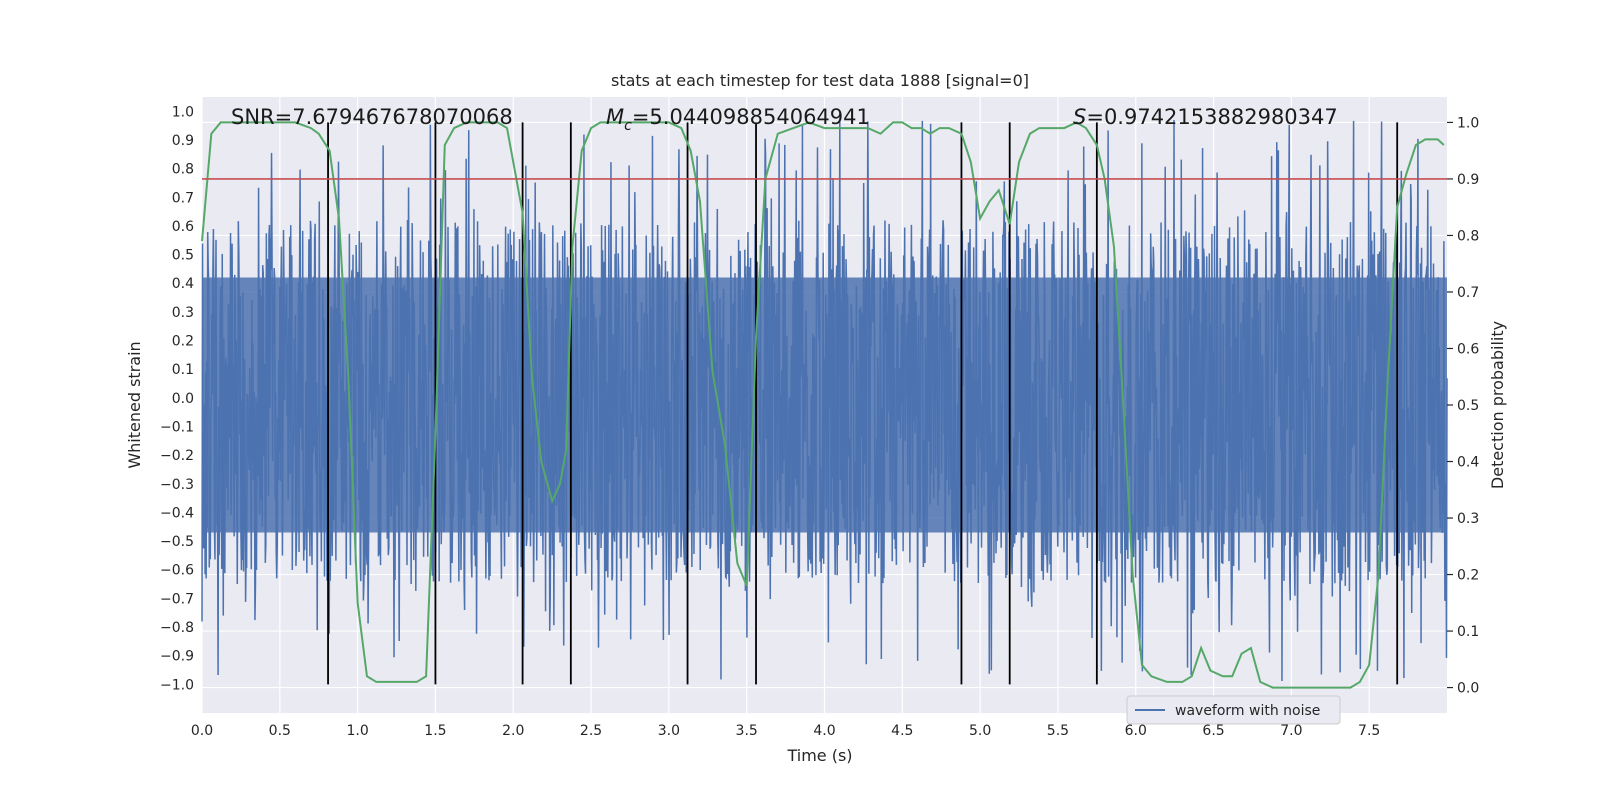 This screenshot has height=800, width=1600. What do you see at coordinates (1468, 349) in the screenshot?
I see `y2-tick-label: 0.6` at bounding box center [1468, 349].